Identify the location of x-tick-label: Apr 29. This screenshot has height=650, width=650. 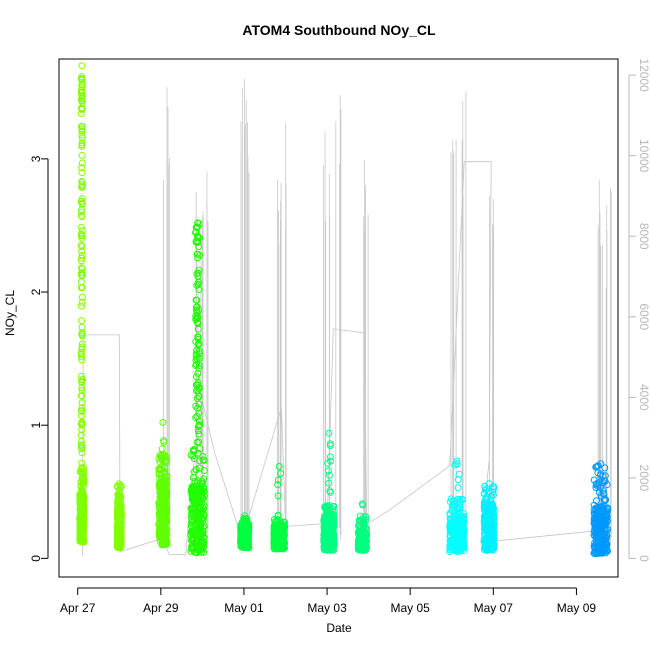
(161, 608).